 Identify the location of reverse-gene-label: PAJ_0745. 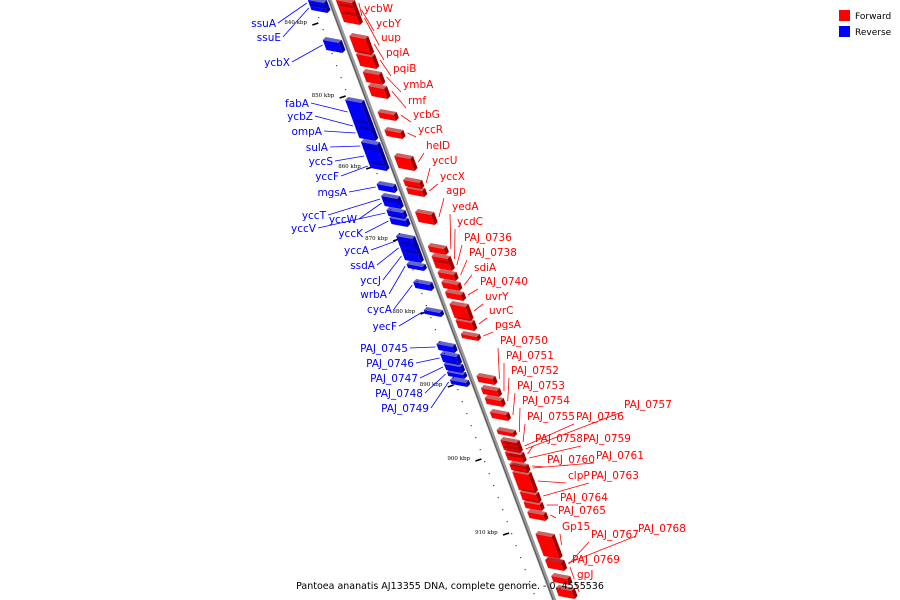
(384, 349).